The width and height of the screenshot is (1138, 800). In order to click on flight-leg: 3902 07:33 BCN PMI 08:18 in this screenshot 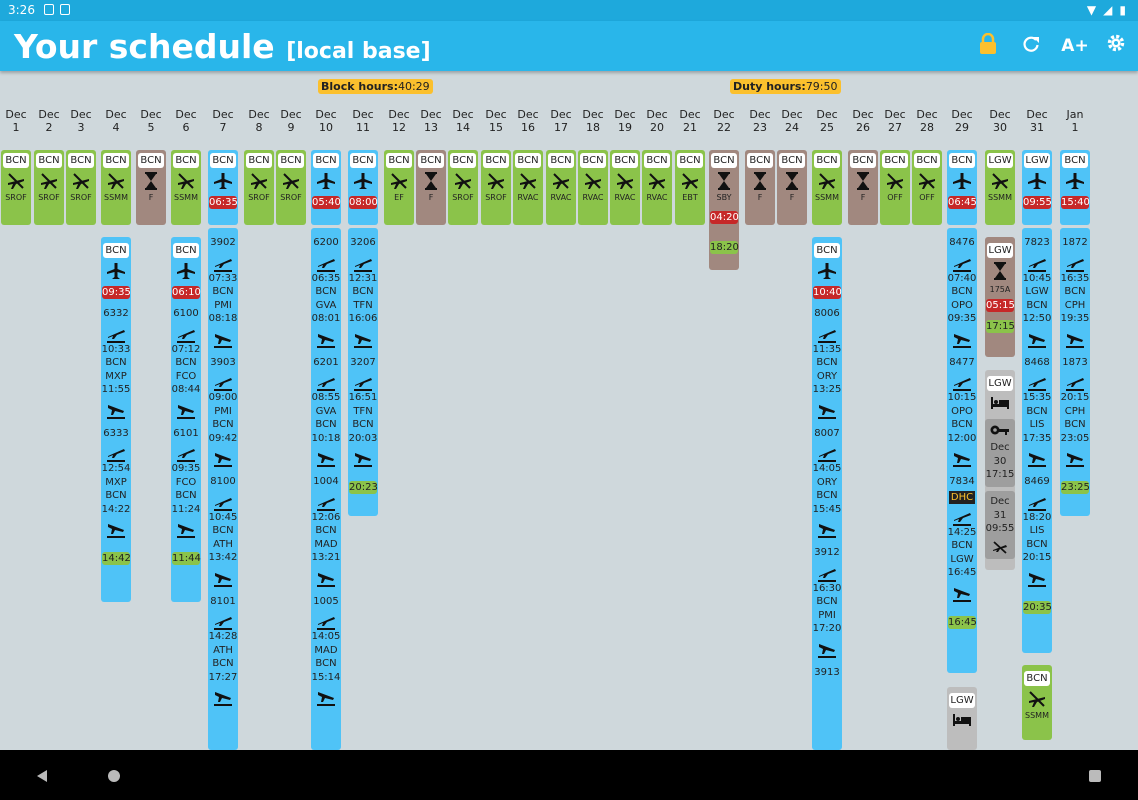, I will do `click(223, 292)`.